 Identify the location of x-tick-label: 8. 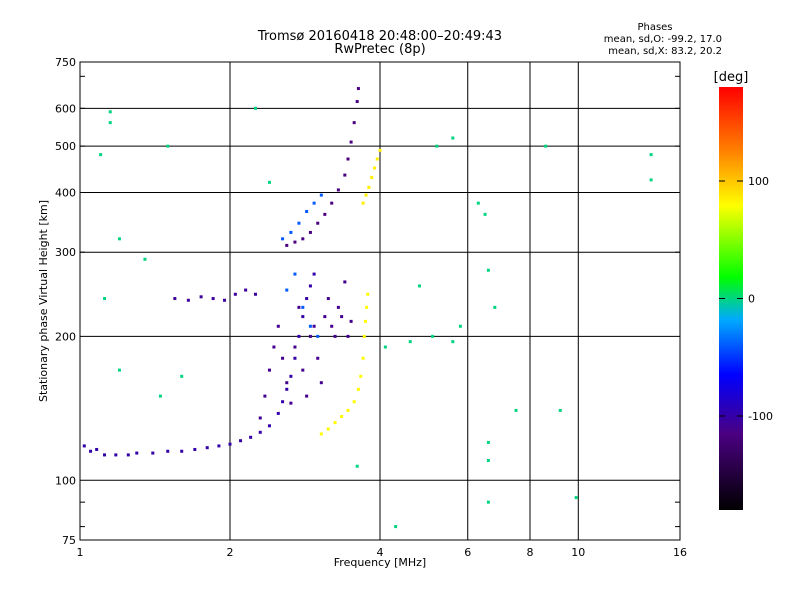
(530, 552).